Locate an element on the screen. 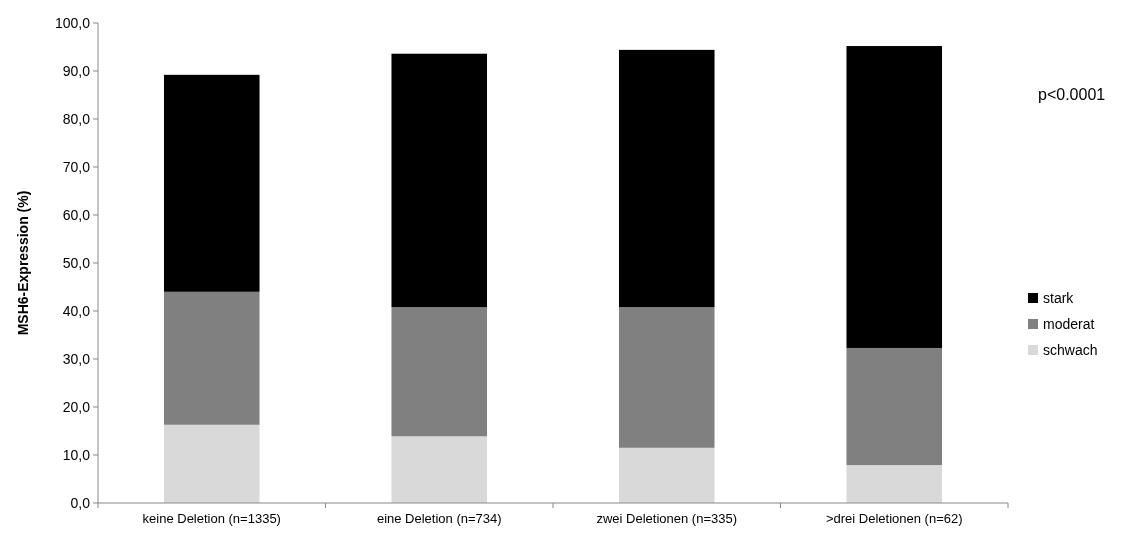 The height and width of the screenshot is (544, 1146). y-tick-label: 60,0 is located at coordinates (76, 214).